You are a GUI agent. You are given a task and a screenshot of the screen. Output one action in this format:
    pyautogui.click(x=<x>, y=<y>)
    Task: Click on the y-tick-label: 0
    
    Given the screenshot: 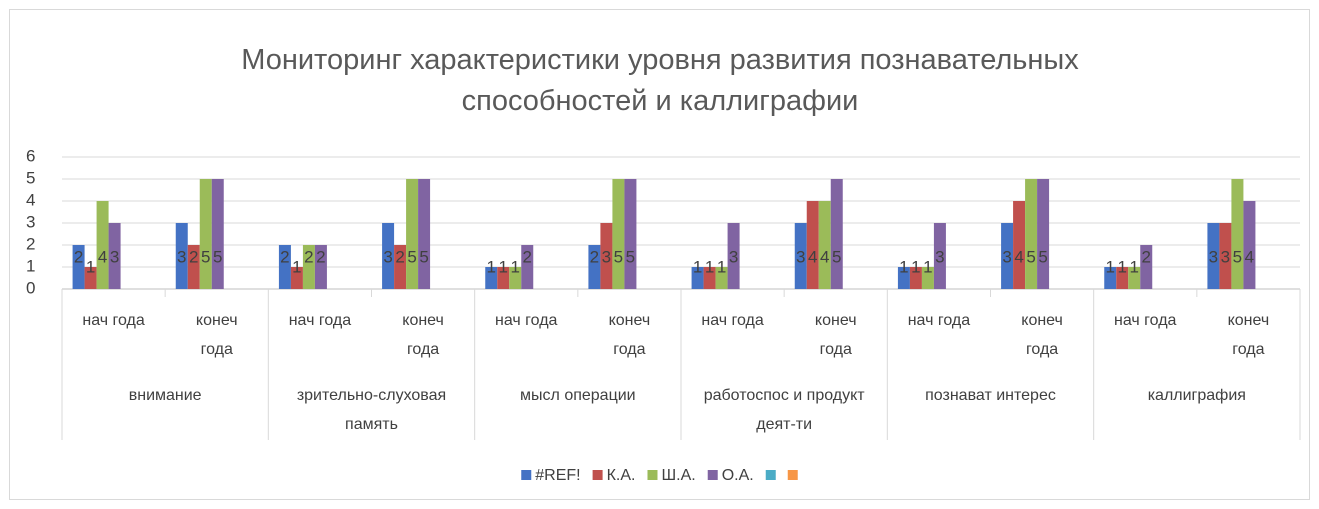 What is the action you would take?
    pyautogui.click(x=30, y=287)
    